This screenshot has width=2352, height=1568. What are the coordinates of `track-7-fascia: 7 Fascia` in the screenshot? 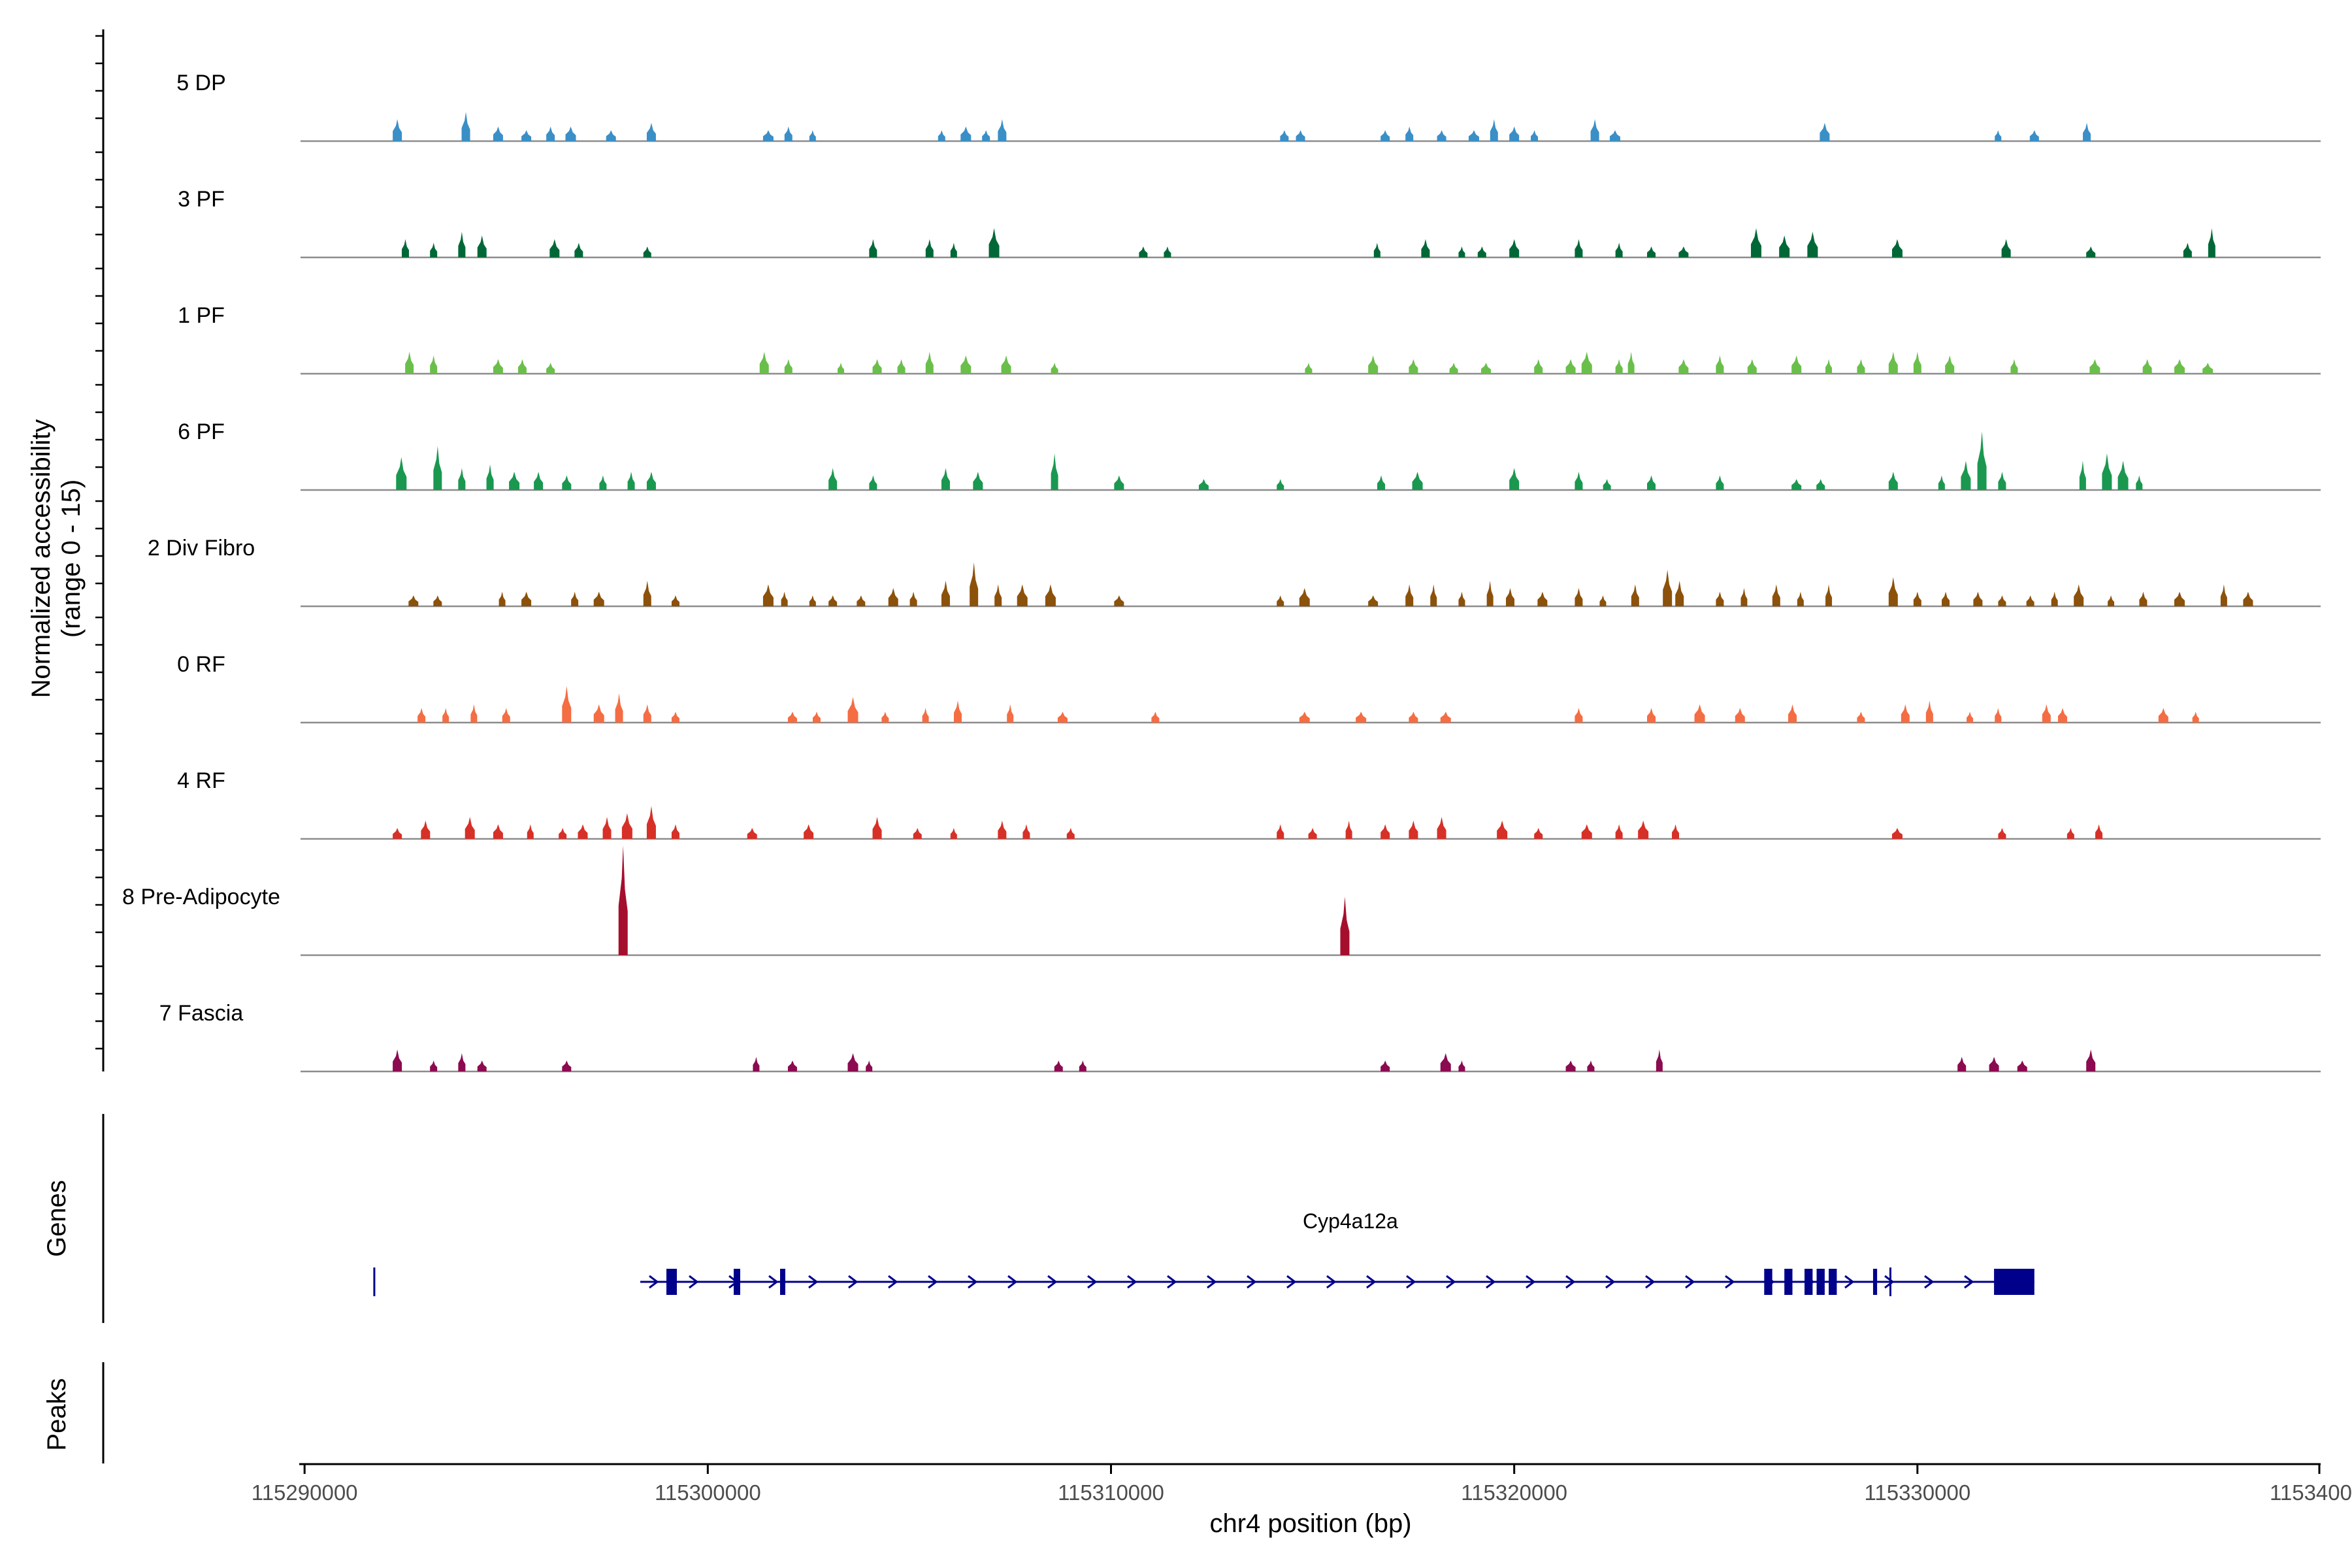 It's located at (1240, 1037).